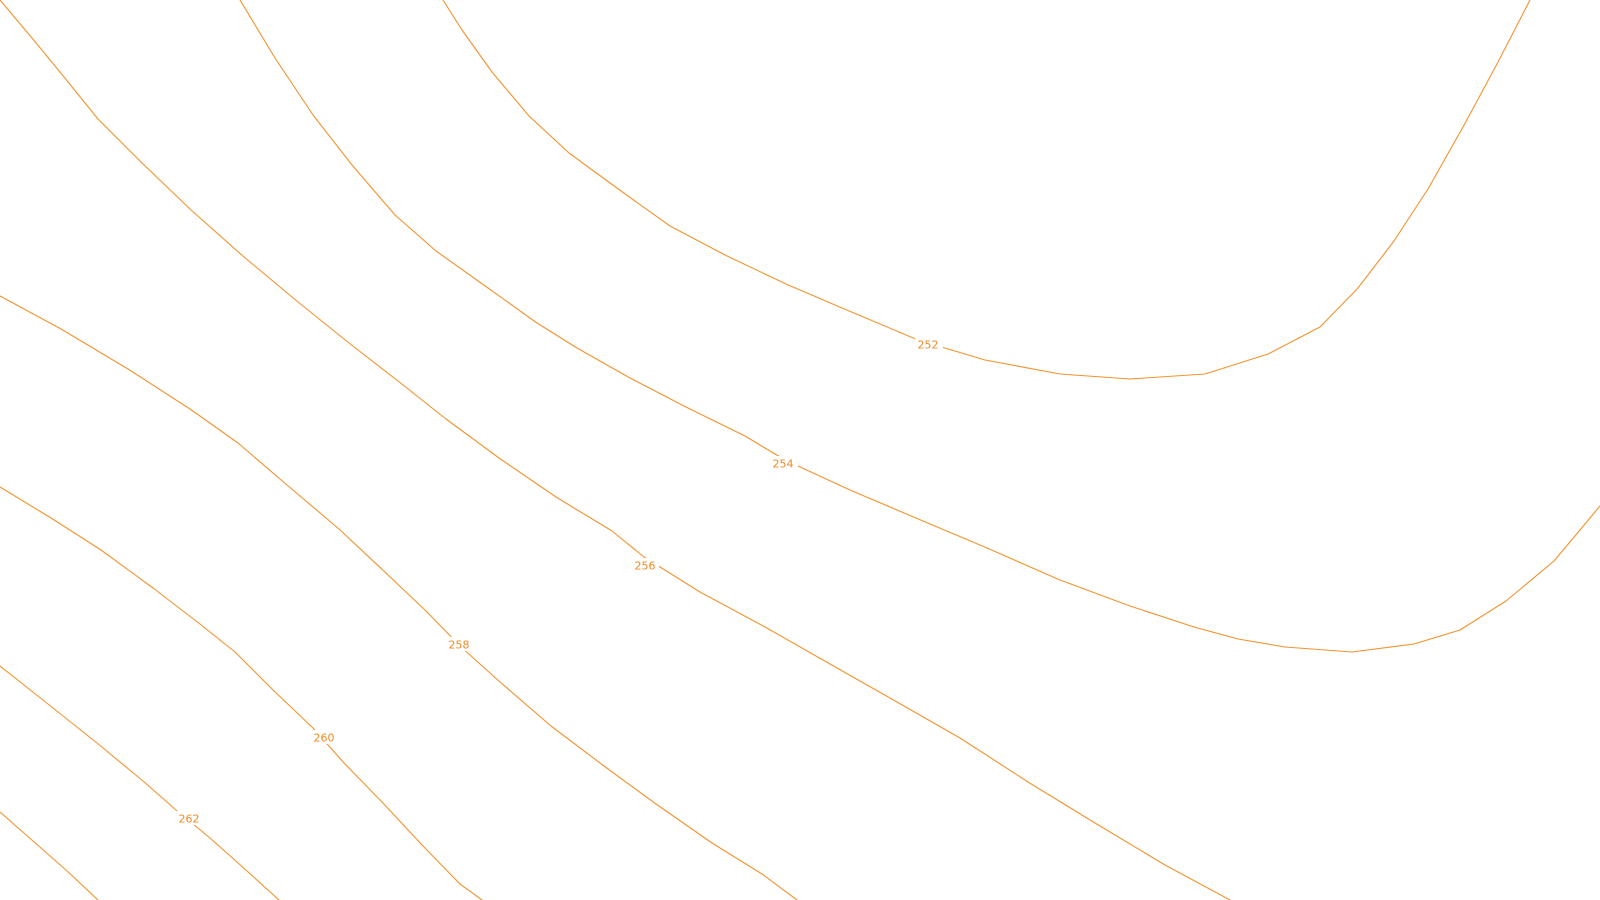  I want to click on contour-label-260-text: 260, so click(324, 738).